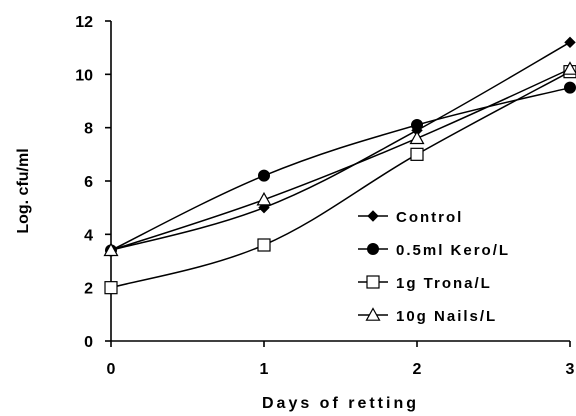 The width and height of the screenshot is (576, 416). Describe the element at coordinates (23, 190) in the screenshot. I see `y-axis-title: Log. cfu/ml` at that location.